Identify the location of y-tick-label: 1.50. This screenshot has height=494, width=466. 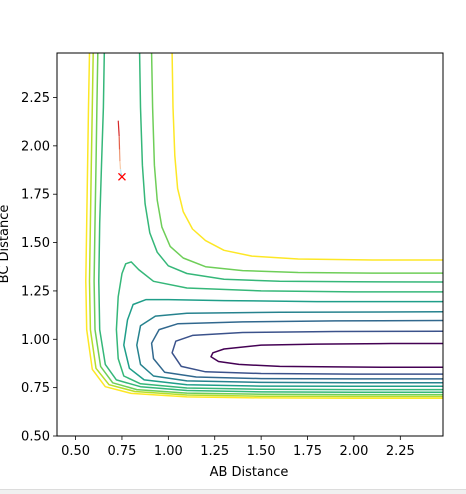
(35, 243).